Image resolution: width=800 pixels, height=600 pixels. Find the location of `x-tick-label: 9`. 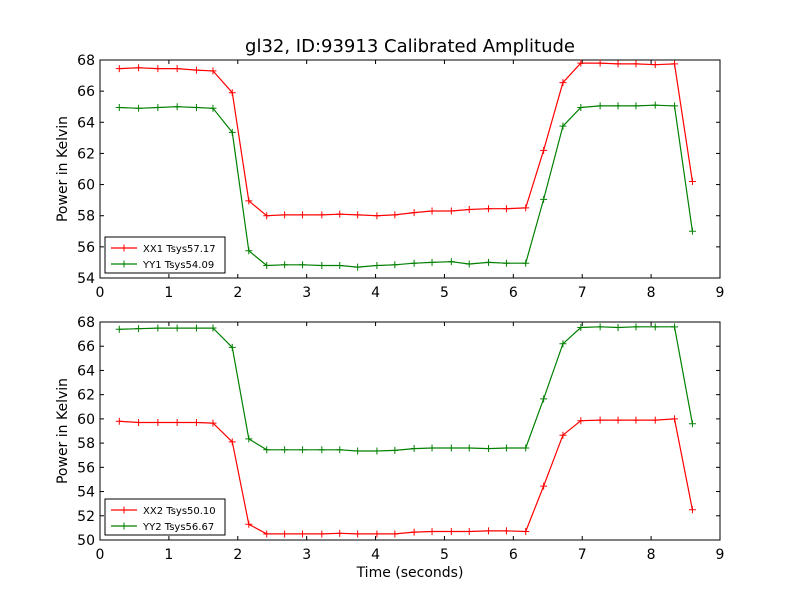

x-tick-label: 9 is located at coordinates (720, 293).